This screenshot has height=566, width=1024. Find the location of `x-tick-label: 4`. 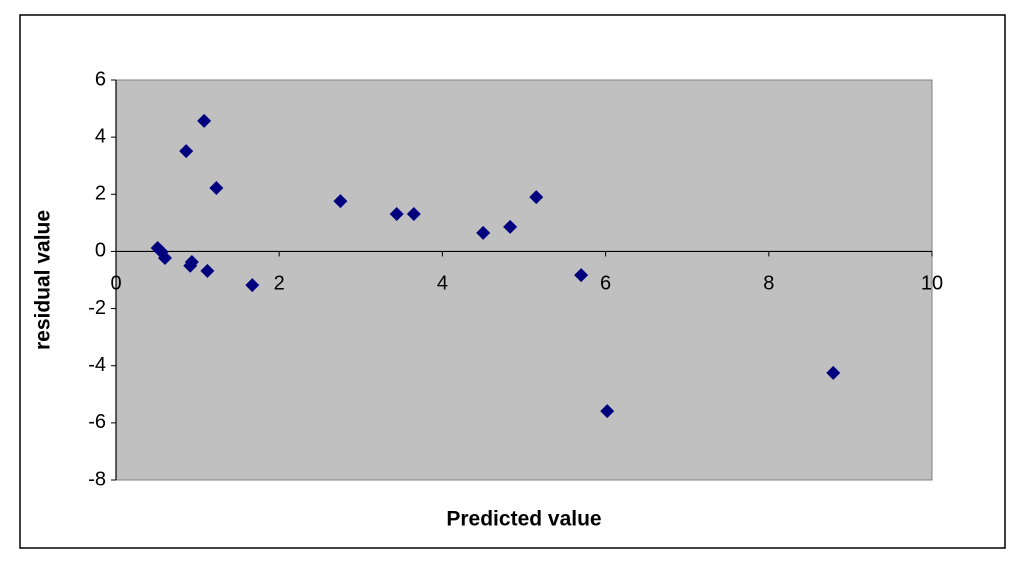

x-tick-label: 4 is located at coordinates (442, 284).